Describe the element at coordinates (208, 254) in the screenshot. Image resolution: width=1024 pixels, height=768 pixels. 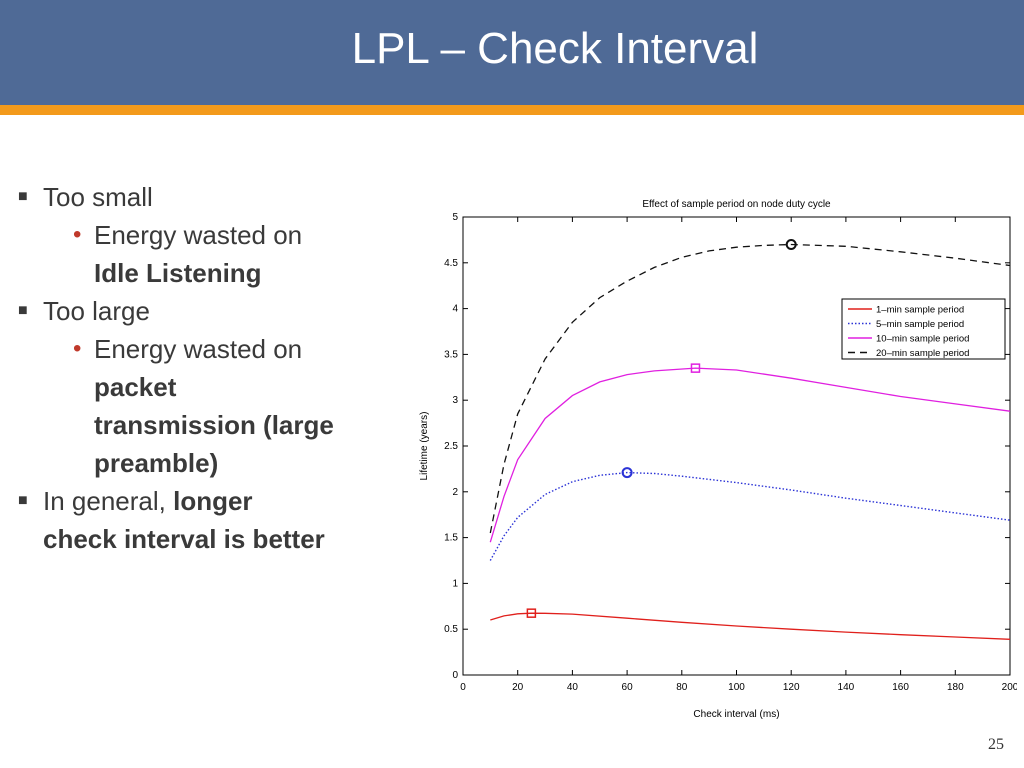
I see `sub-bullet-idle-listening: • Energy wasted on Idle Listening` at that location.